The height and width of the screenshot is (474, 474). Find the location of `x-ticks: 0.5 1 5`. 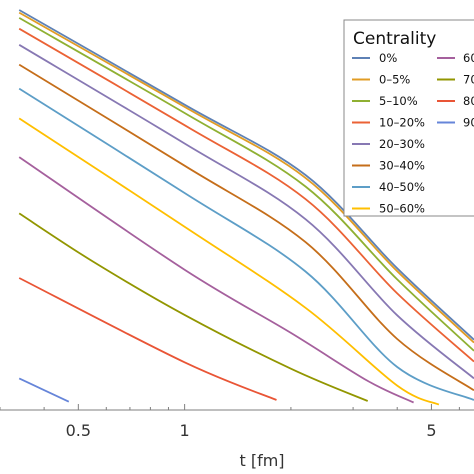

x-ticks: 0.5 1 5 is located at coordinates (230, 422).